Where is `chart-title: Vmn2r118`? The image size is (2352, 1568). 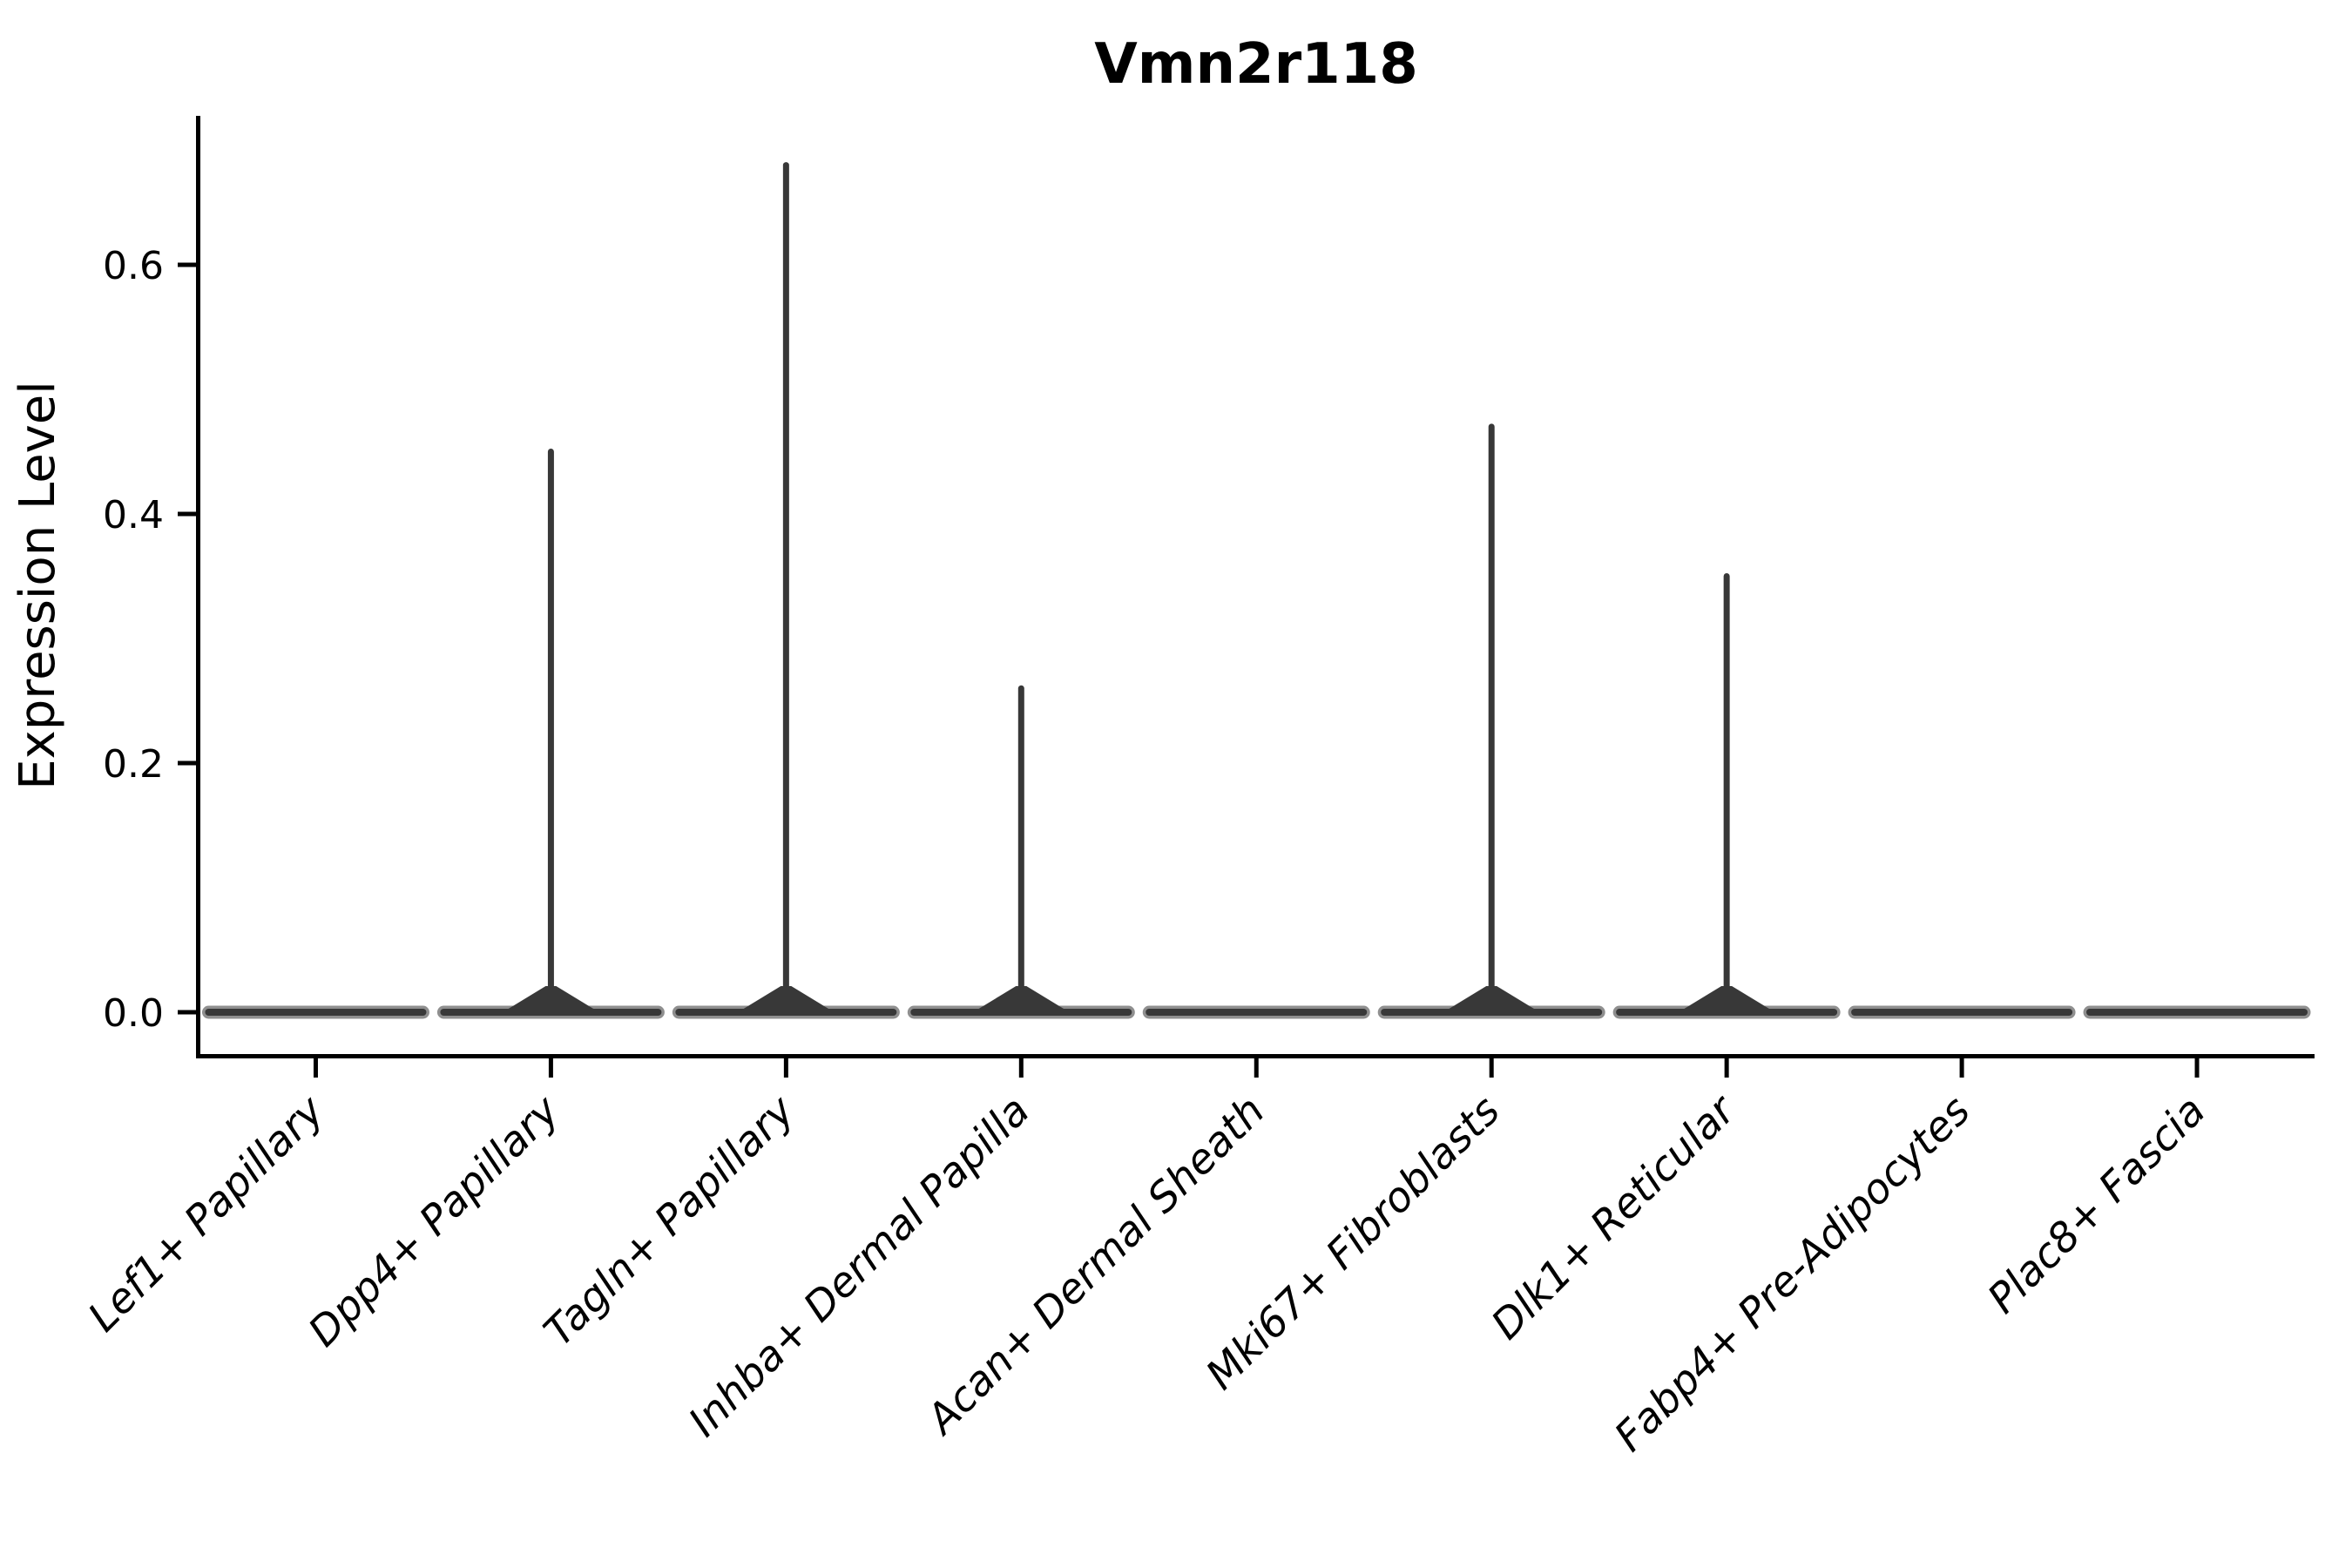
chart-title: Vmn2r118 is located at coordinates (1255, 64).